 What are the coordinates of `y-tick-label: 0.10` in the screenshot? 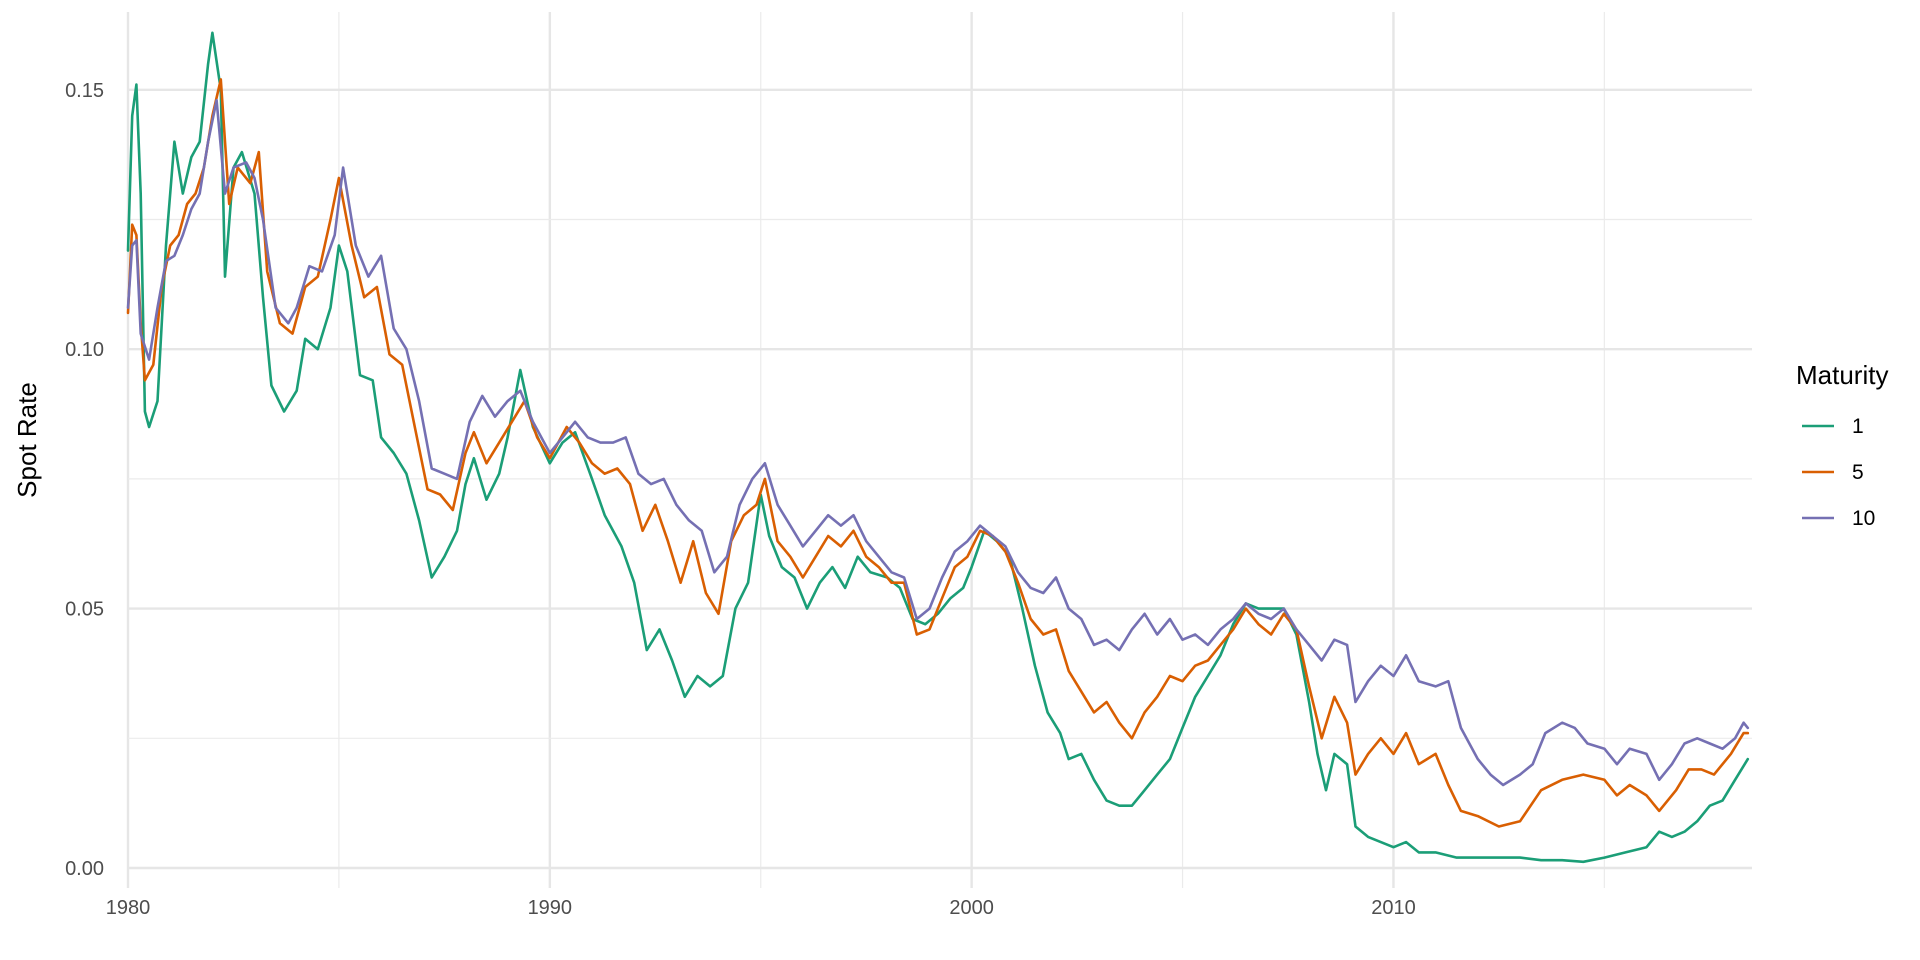 It's located at (84, 350).